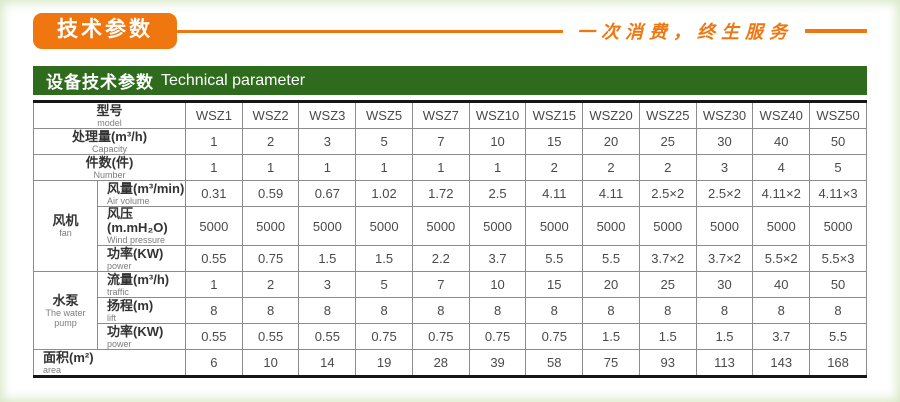  I want to click on value-cell: 5.5×2, so click(781, 258).